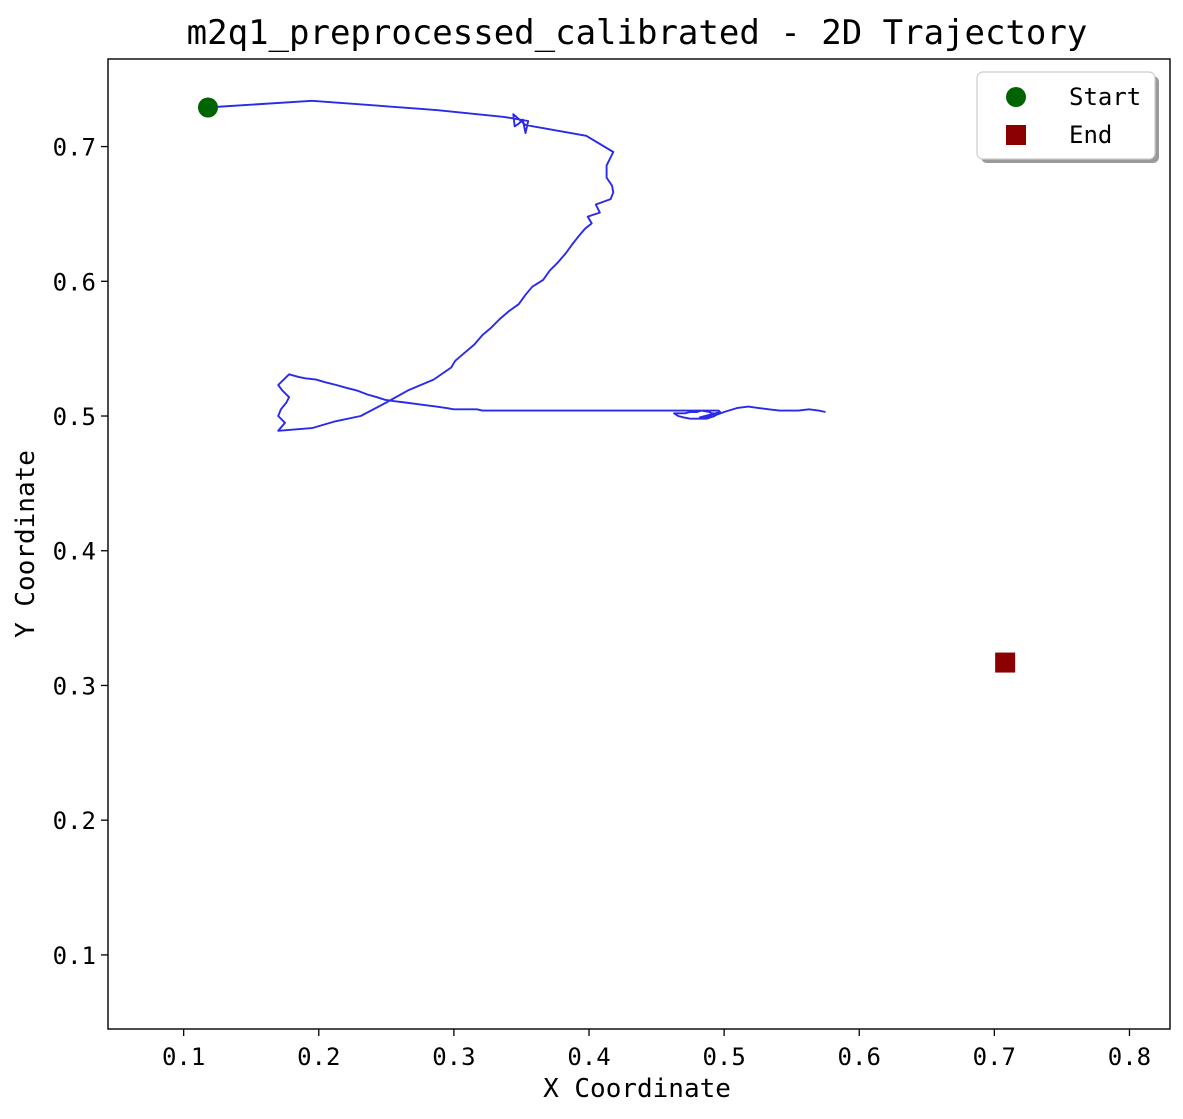 The width and height of the screenshot is (1183, 1119). What do you see at coordinates (318, 1057) in the screenshot?
I see `x-tick-label: 0.2` at bounding box center [318, 1057].